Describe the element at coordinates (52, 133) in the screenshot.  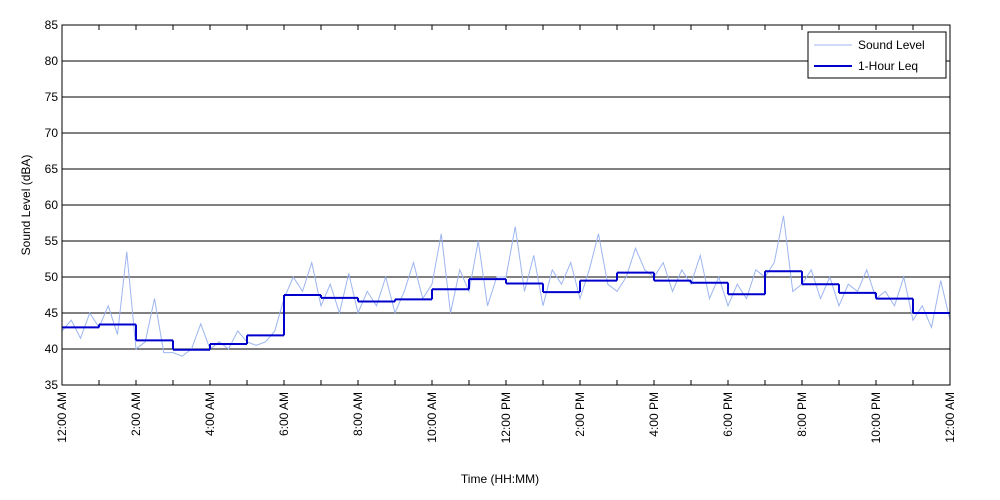
I see `y-tick-label: 70` at that location.